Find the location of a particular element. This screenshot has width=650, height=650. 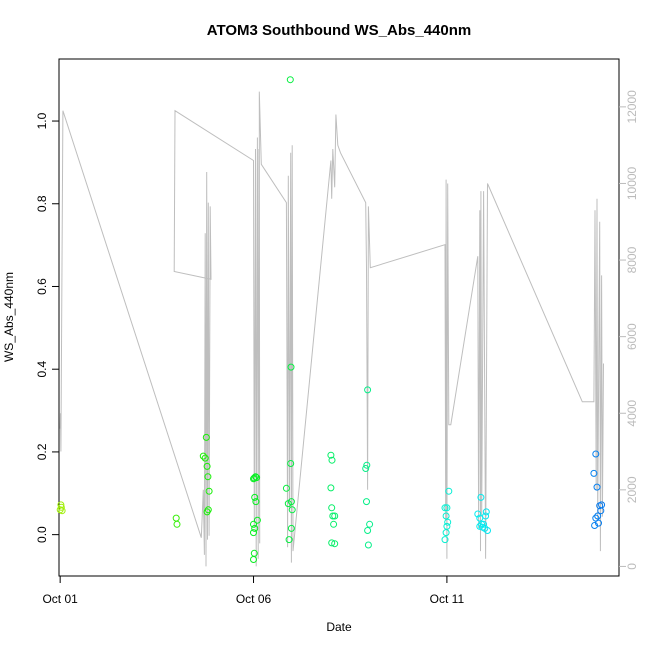

chart-title: ATOM3 Southbound WS_Abs_440nm is located at coordinates (339, 30).